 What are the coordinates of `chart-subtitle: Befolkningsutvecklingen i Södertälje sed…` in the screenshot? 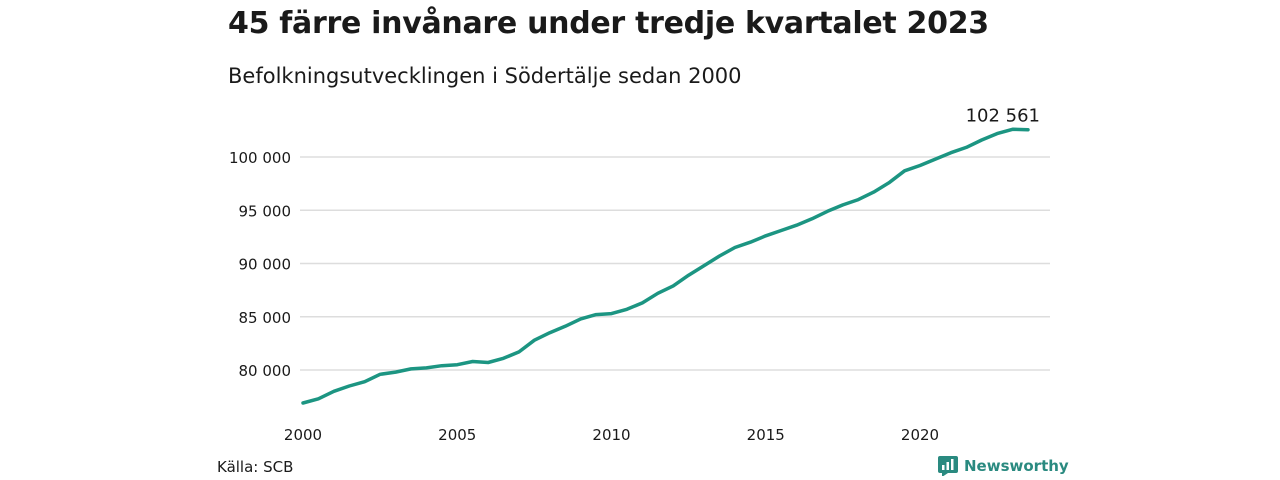 It's located at (485, 76).